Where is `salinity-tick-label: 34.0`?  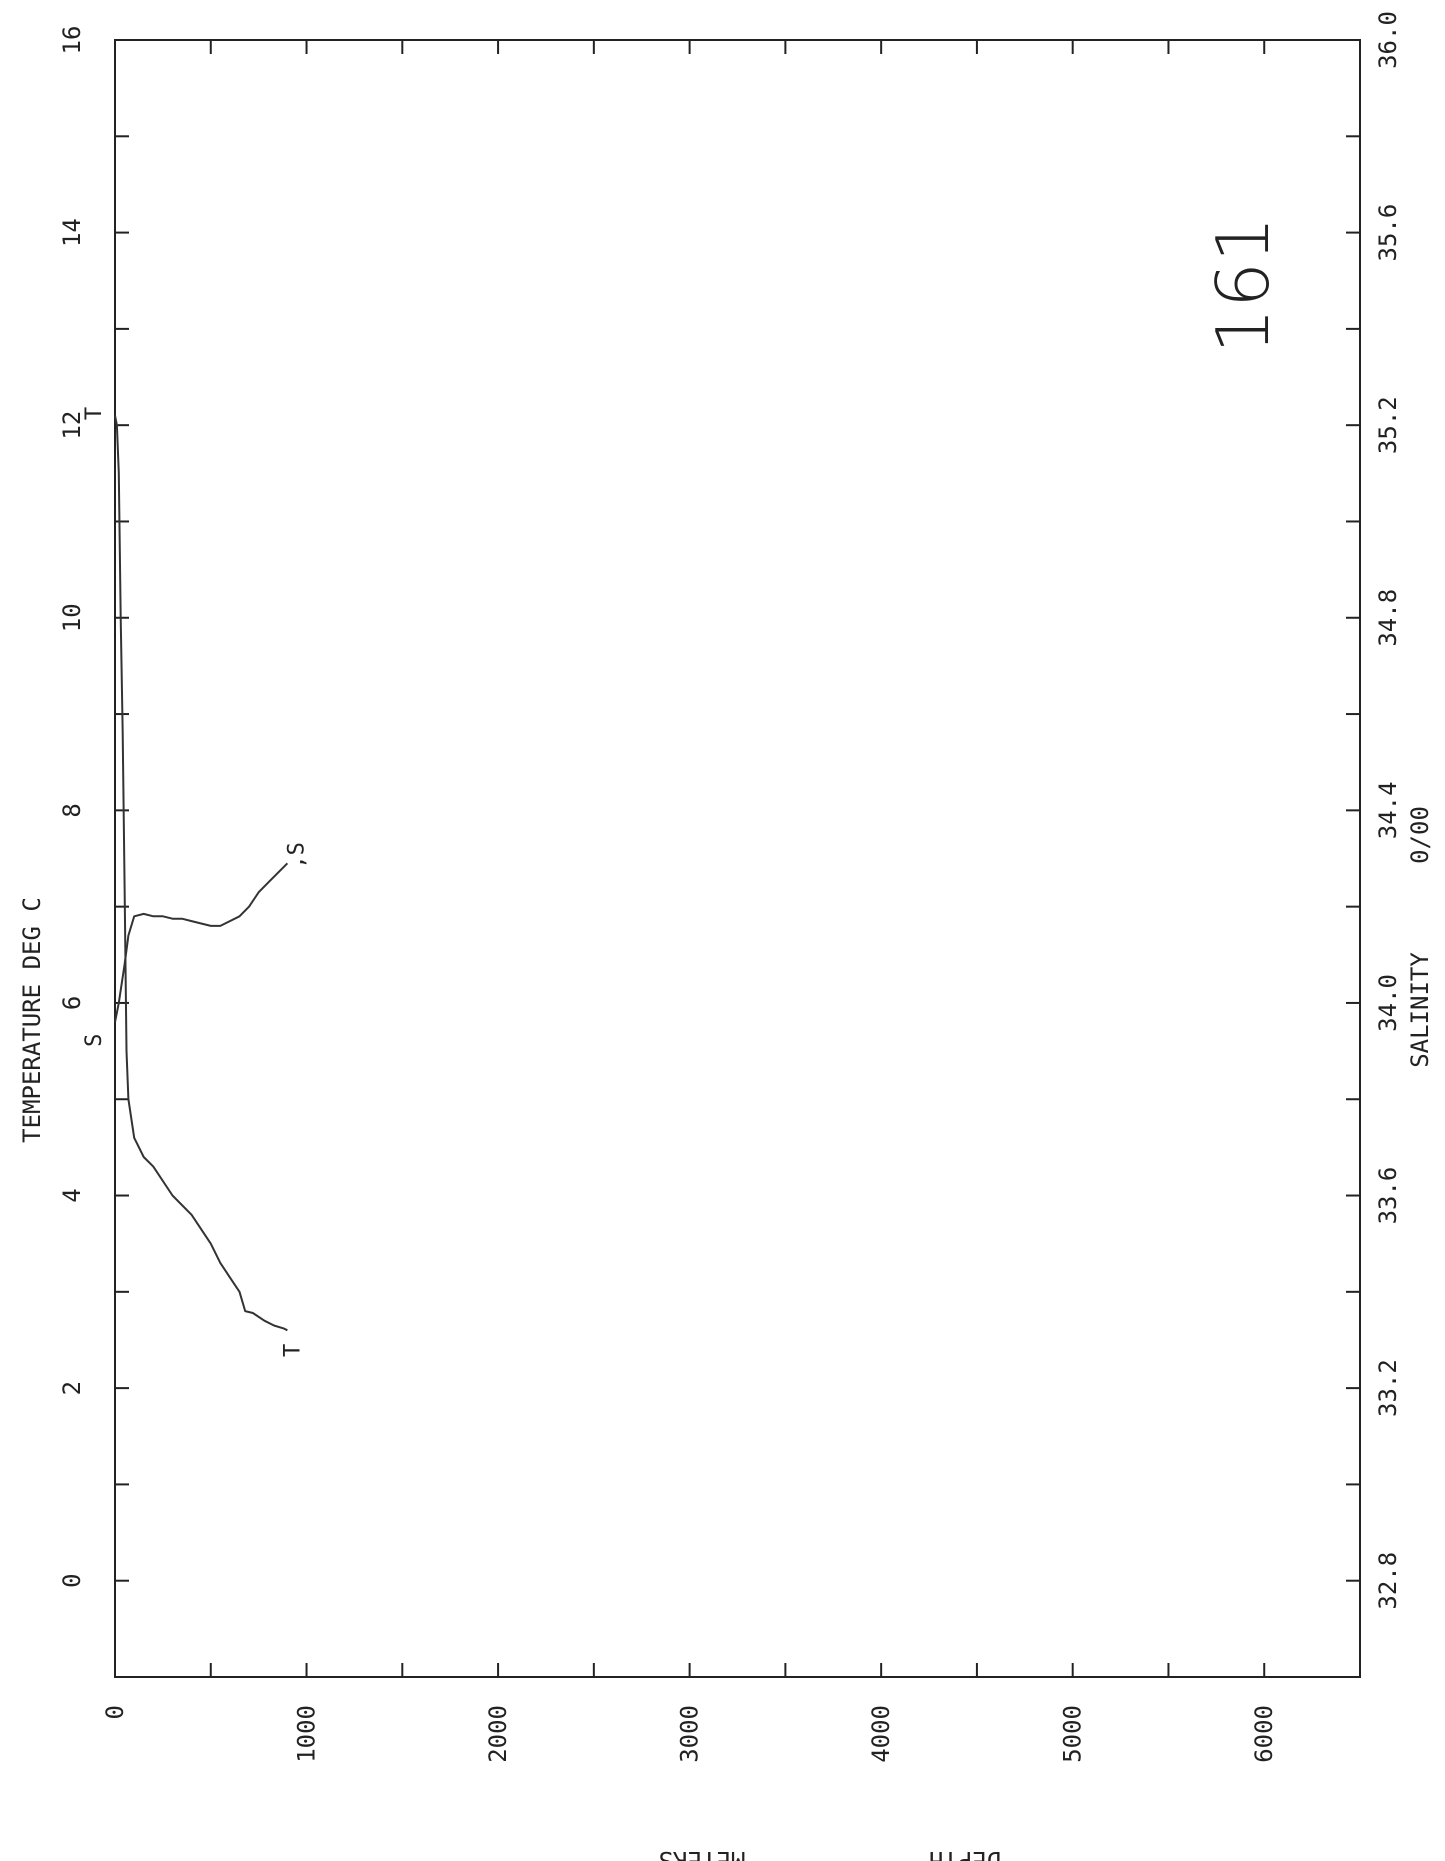
salinity-tick-label: 34.0 is located at coordinates (1388, 1003).